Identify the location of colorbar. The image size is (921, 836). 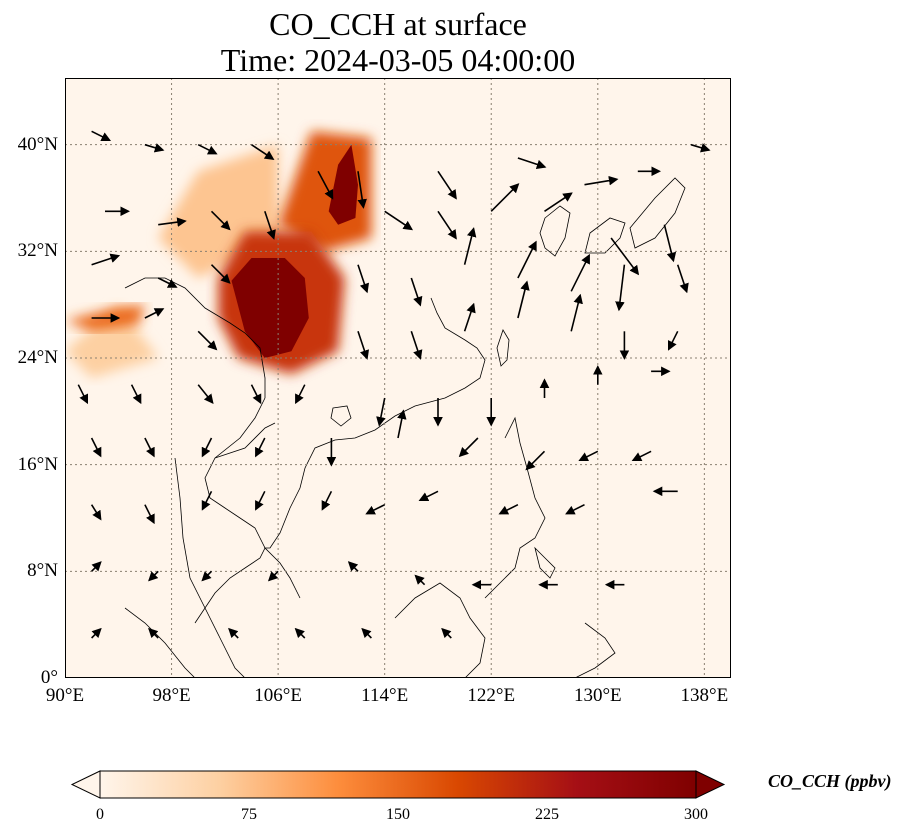
(398, 785).